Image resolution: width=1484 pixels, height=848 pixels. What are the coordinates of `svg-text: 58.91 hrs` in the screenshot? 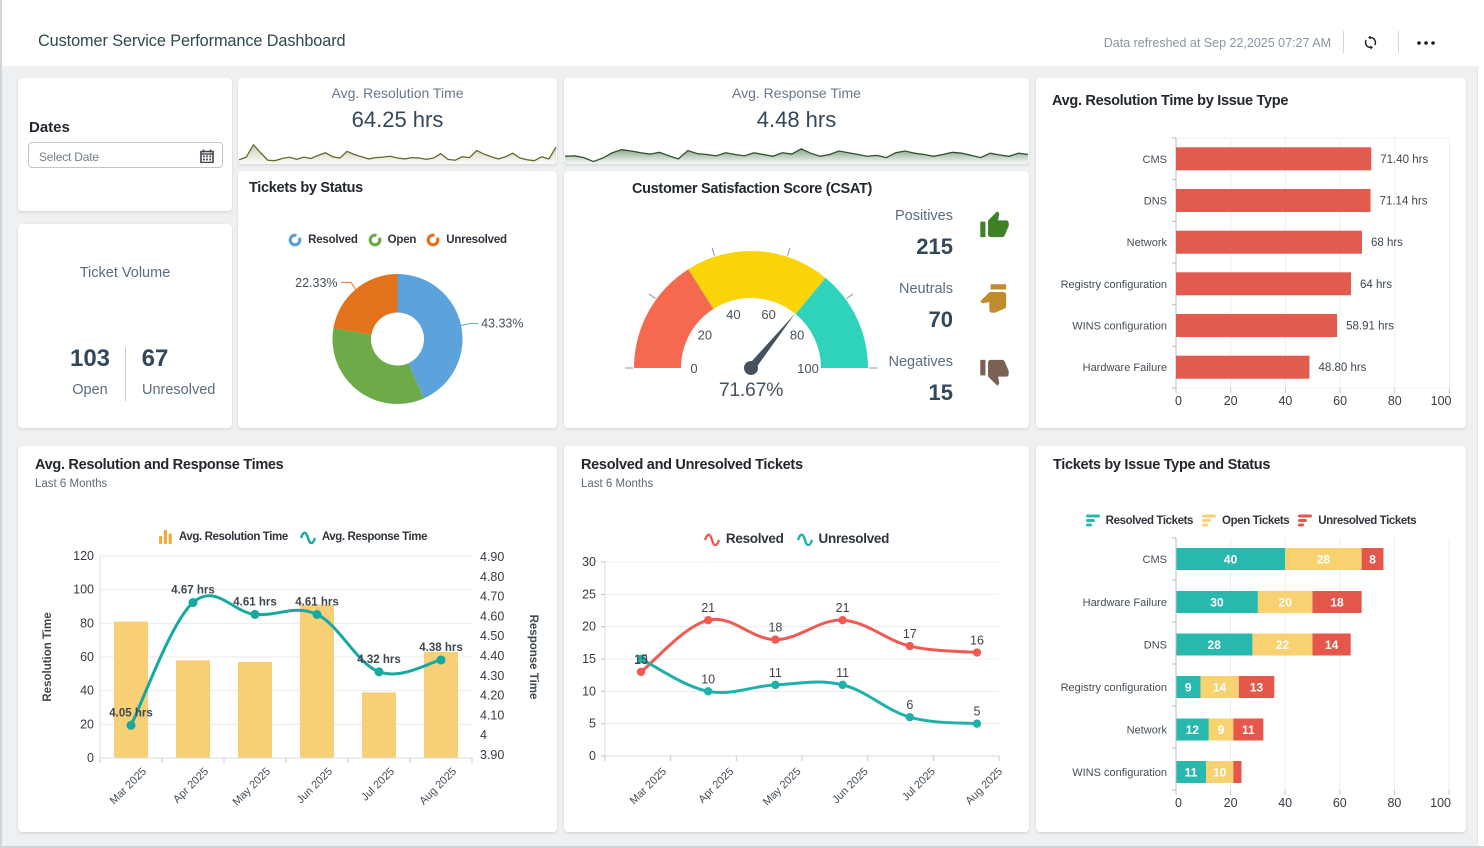 It's located at (1370, 327).